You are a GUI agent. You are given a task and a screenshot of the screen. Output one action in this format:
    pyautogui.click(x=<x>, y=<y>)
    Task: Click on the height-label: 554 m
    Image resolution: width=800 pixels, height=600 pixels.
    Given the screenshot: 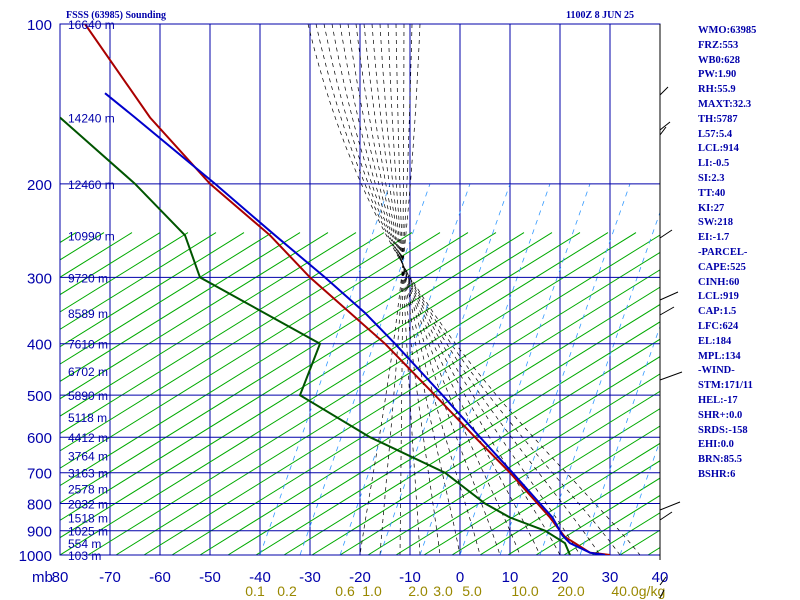 What is the action you would take?
    pyautogui.click(x=84, y=544)
    